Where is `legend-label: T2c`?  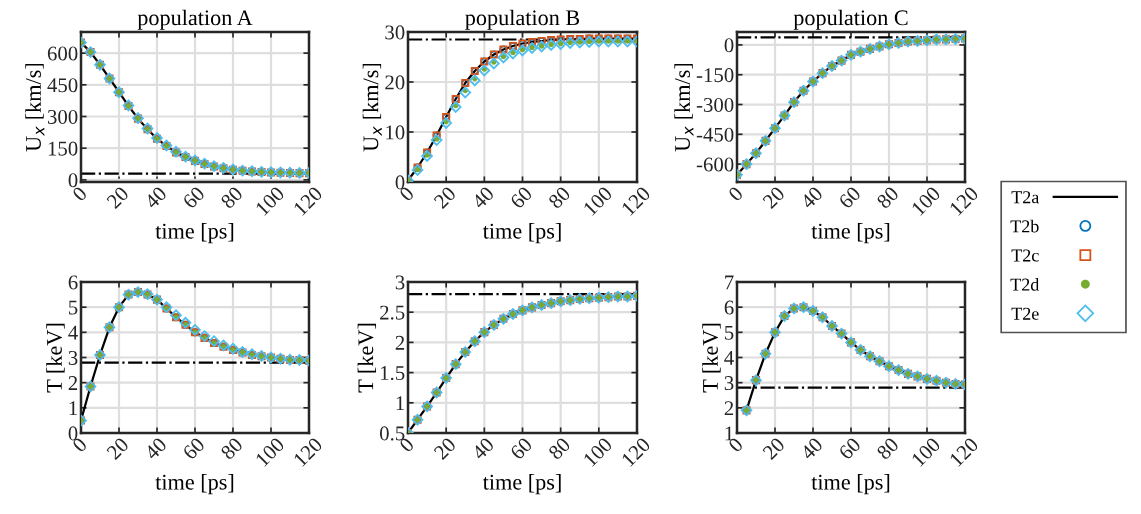 legend-label: T2c is located at coordinates (1025, 255).